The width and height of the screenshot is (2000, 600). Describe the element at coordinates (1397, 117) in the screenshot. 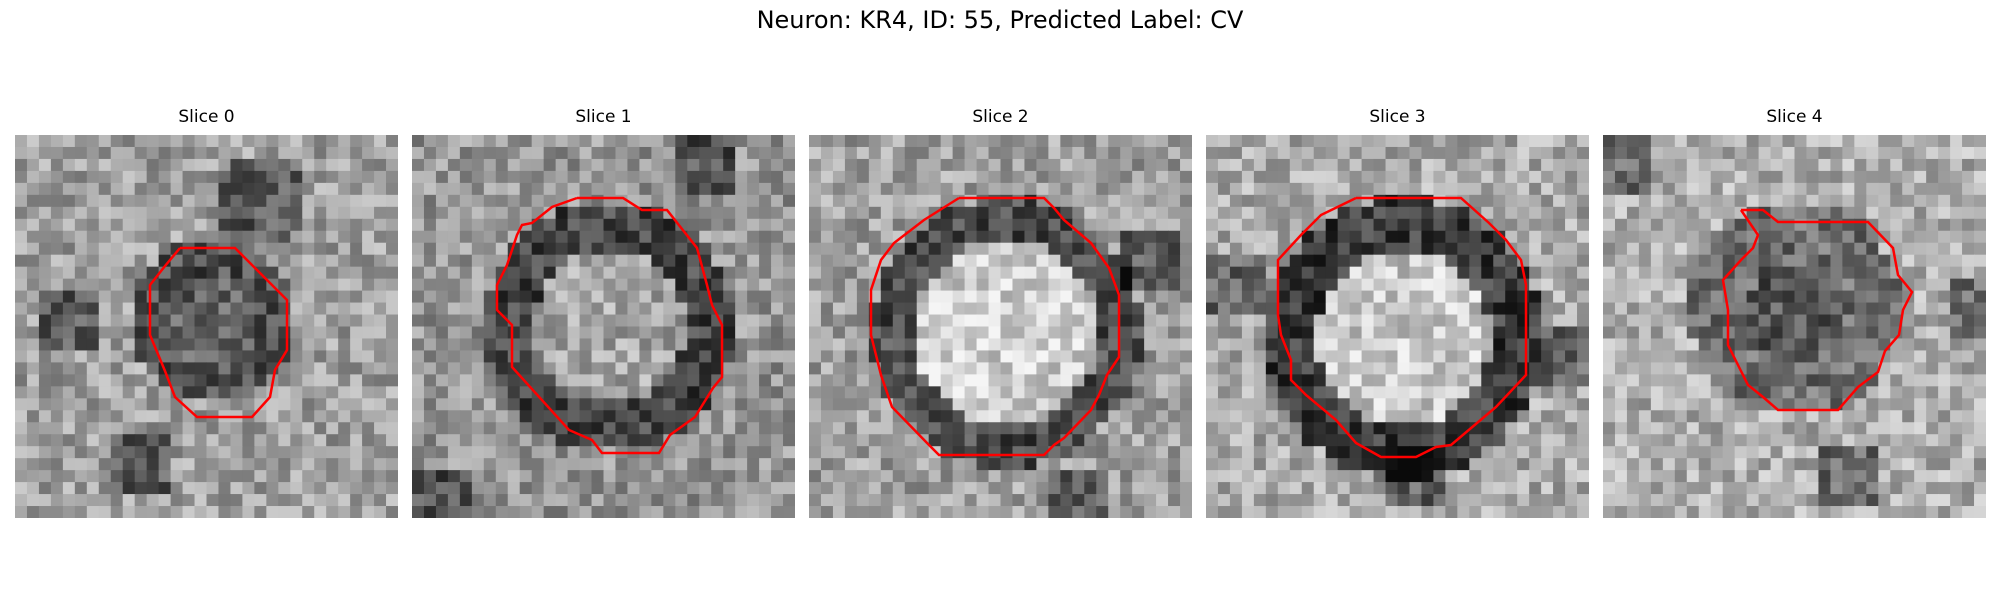

I see `slice-title-3: Slice 3` at that location.